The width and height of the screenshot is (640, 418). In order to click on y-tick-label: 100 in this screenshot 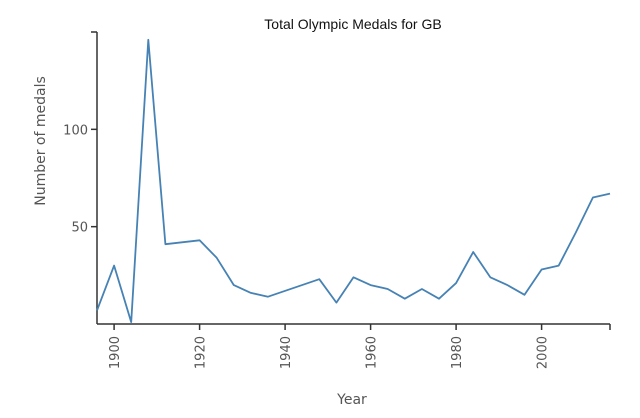, I will do `click(75, 130)`.